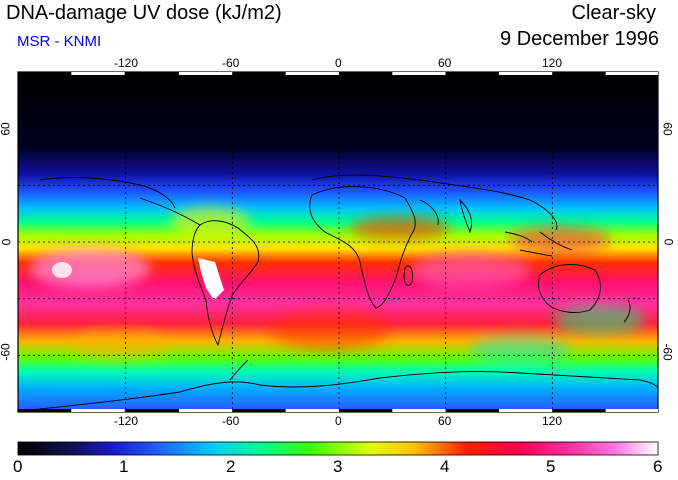 This screenshot has height=480, width=678. I want to click on map-date: 9 December 1996, so click(579, 39).